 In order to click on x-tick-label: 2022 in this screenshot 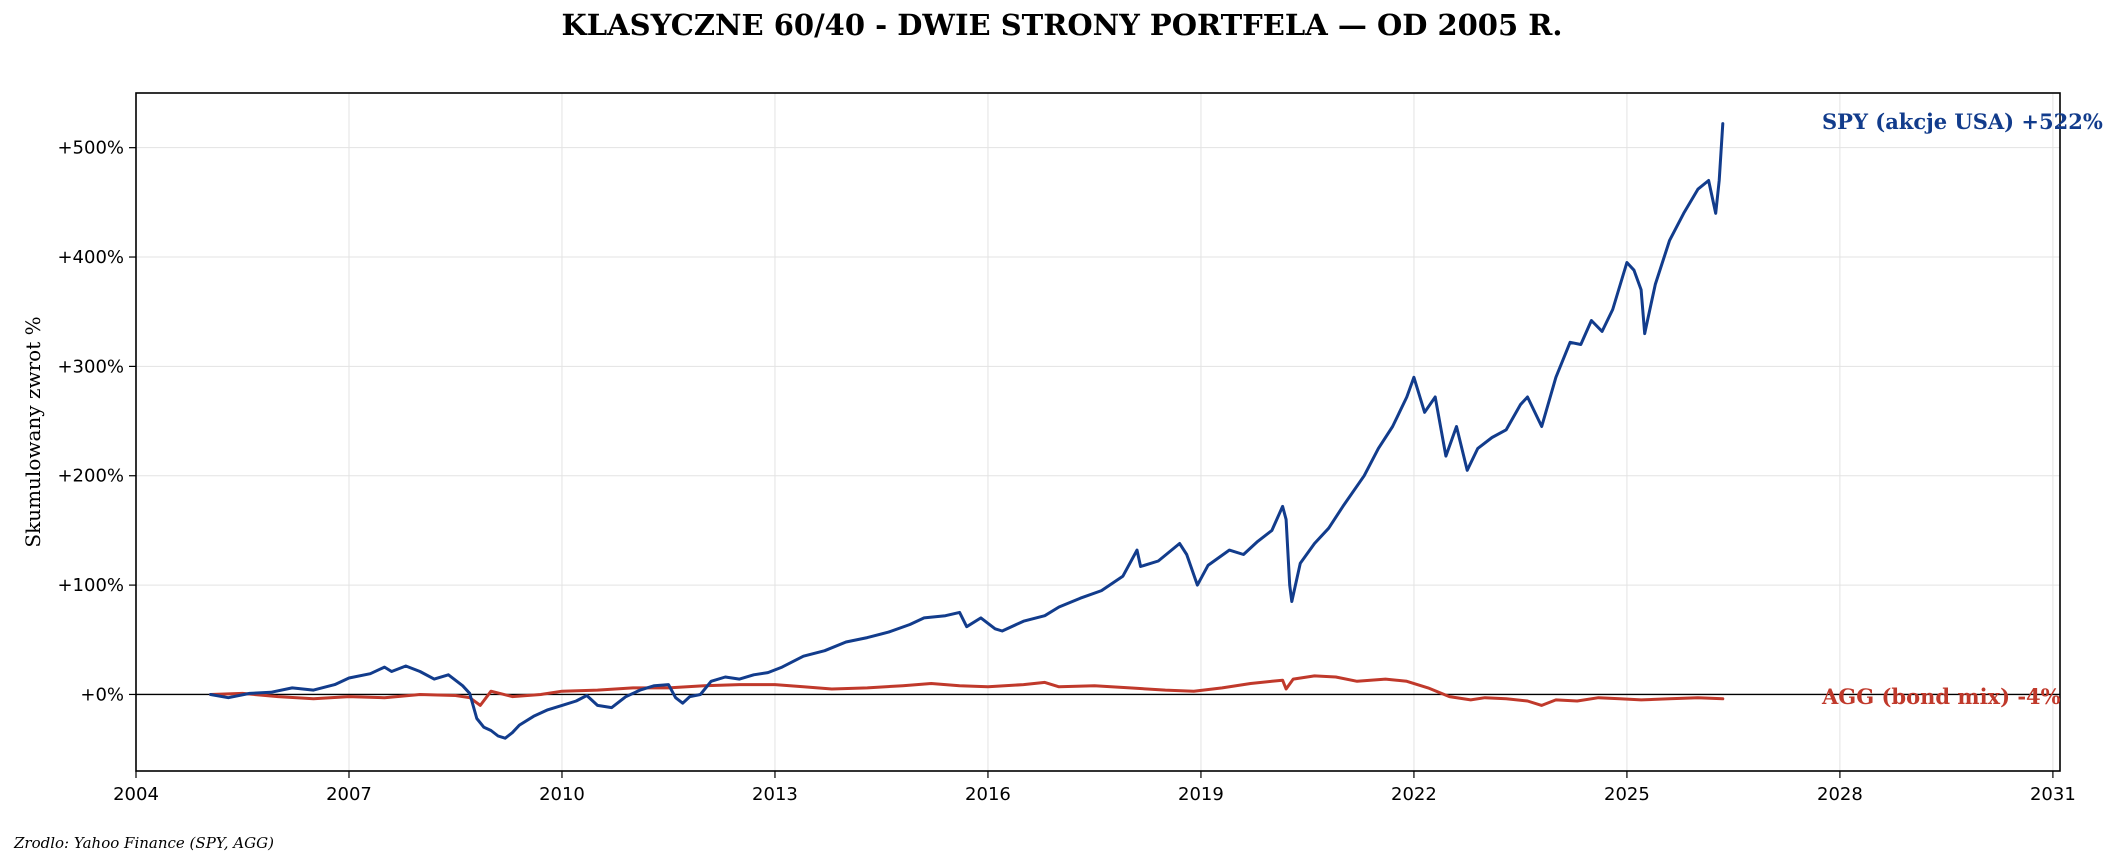, I will do `click(1414, 794)`.